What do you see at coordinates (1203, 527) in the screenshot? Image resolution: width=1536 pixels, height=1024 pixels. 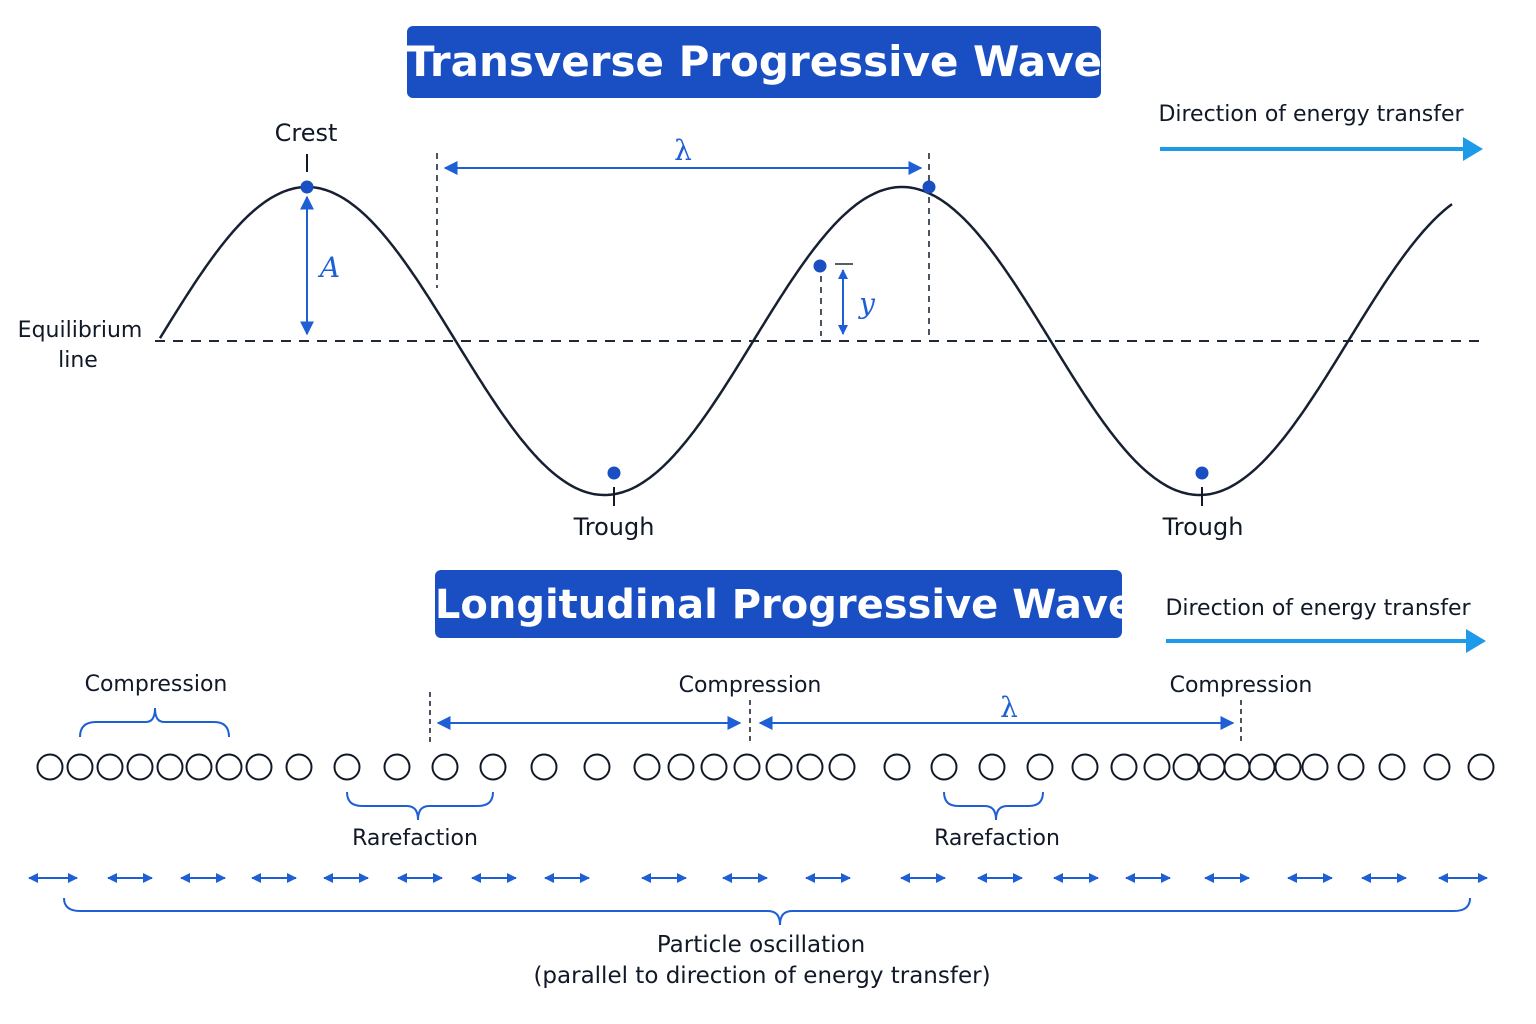 I see `trough-label-2: Trough` at bounding box center [1203, 527].